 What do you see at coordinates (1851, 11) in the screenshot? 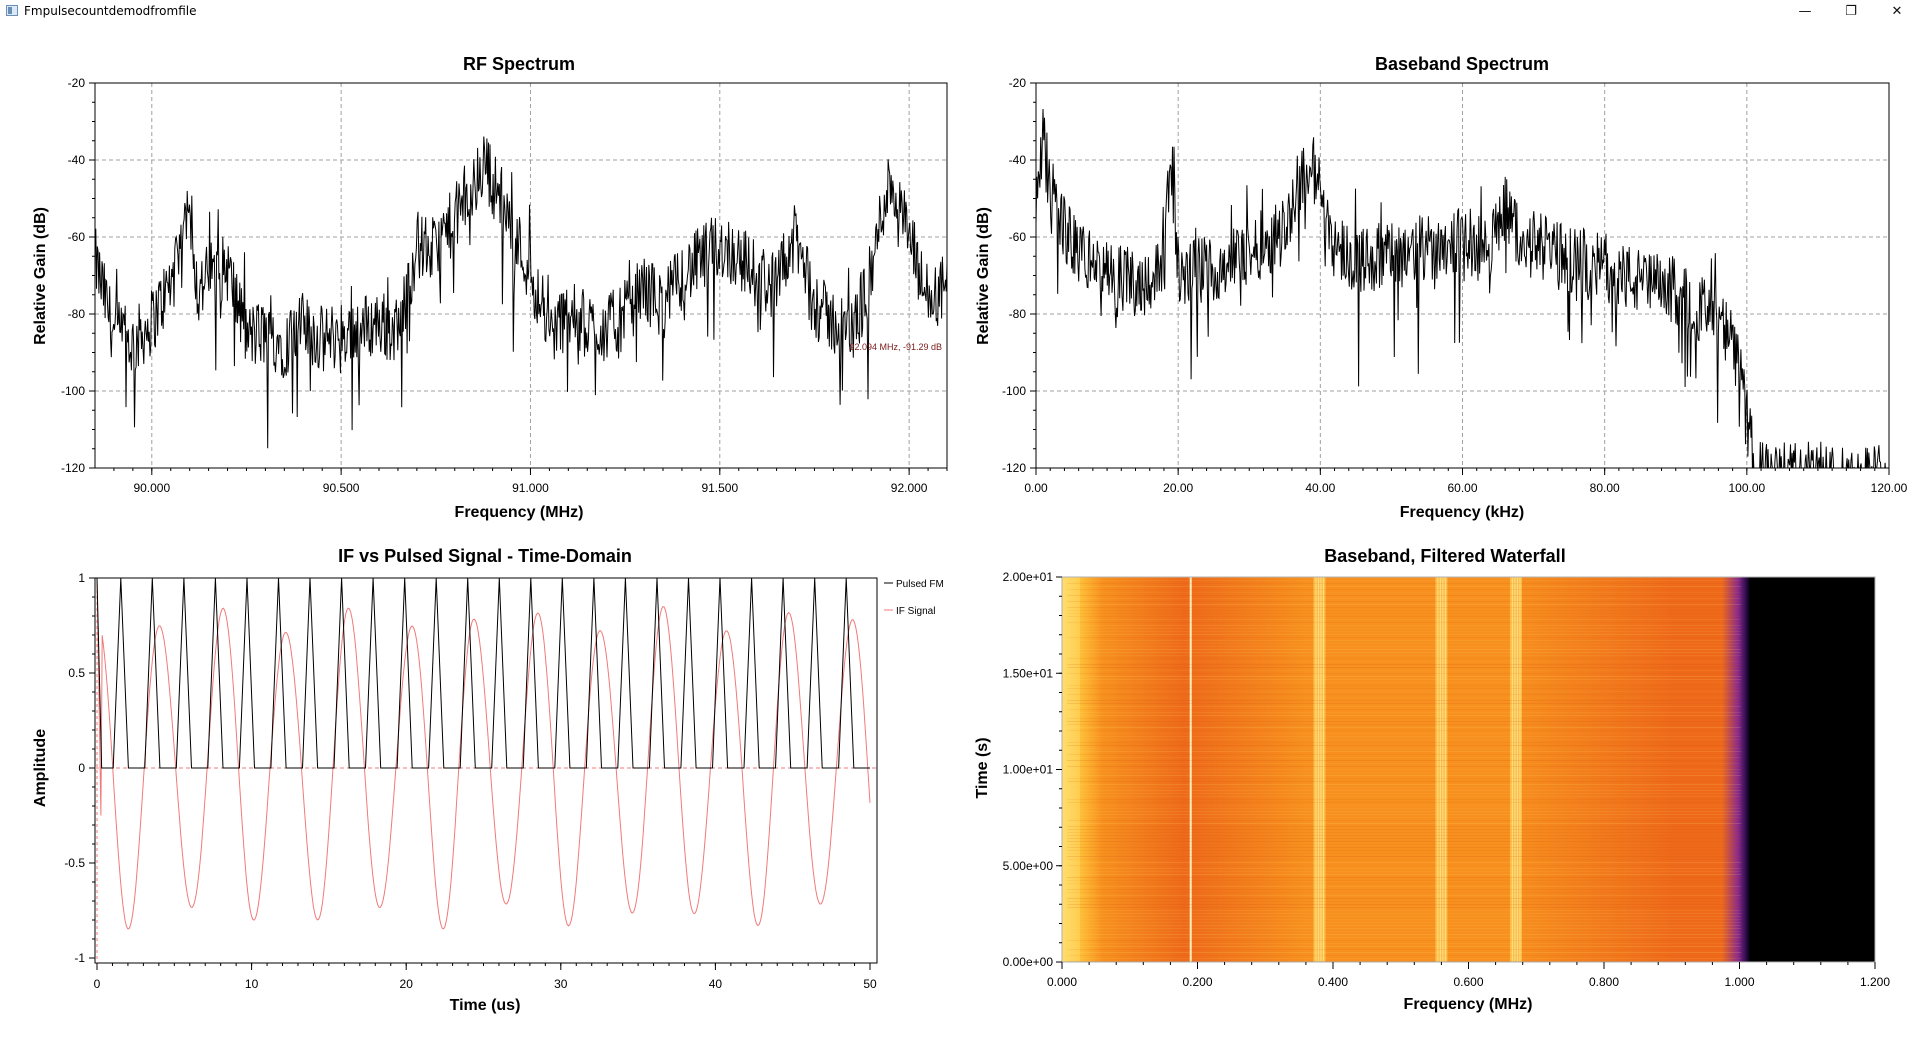
I see `maximize-button: ❐` at bounding box center [1851, 11].